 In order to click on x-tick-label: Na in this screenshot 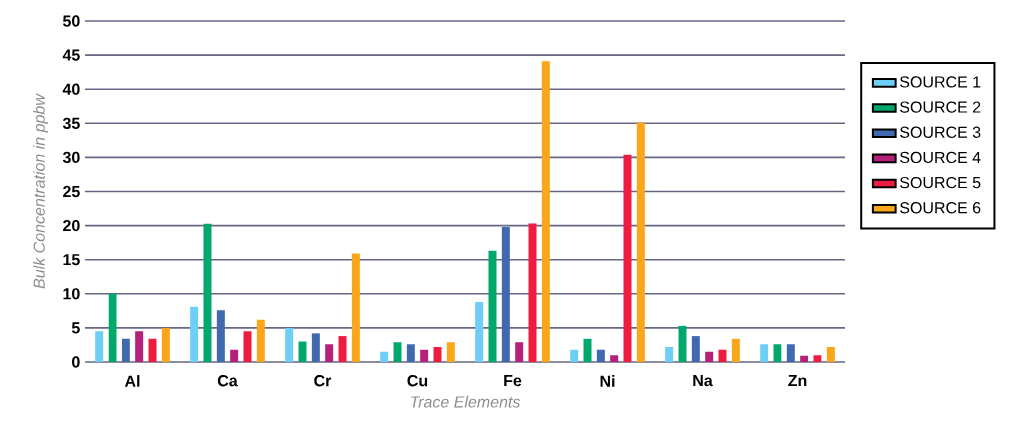, I will do `click(703, 381)`.